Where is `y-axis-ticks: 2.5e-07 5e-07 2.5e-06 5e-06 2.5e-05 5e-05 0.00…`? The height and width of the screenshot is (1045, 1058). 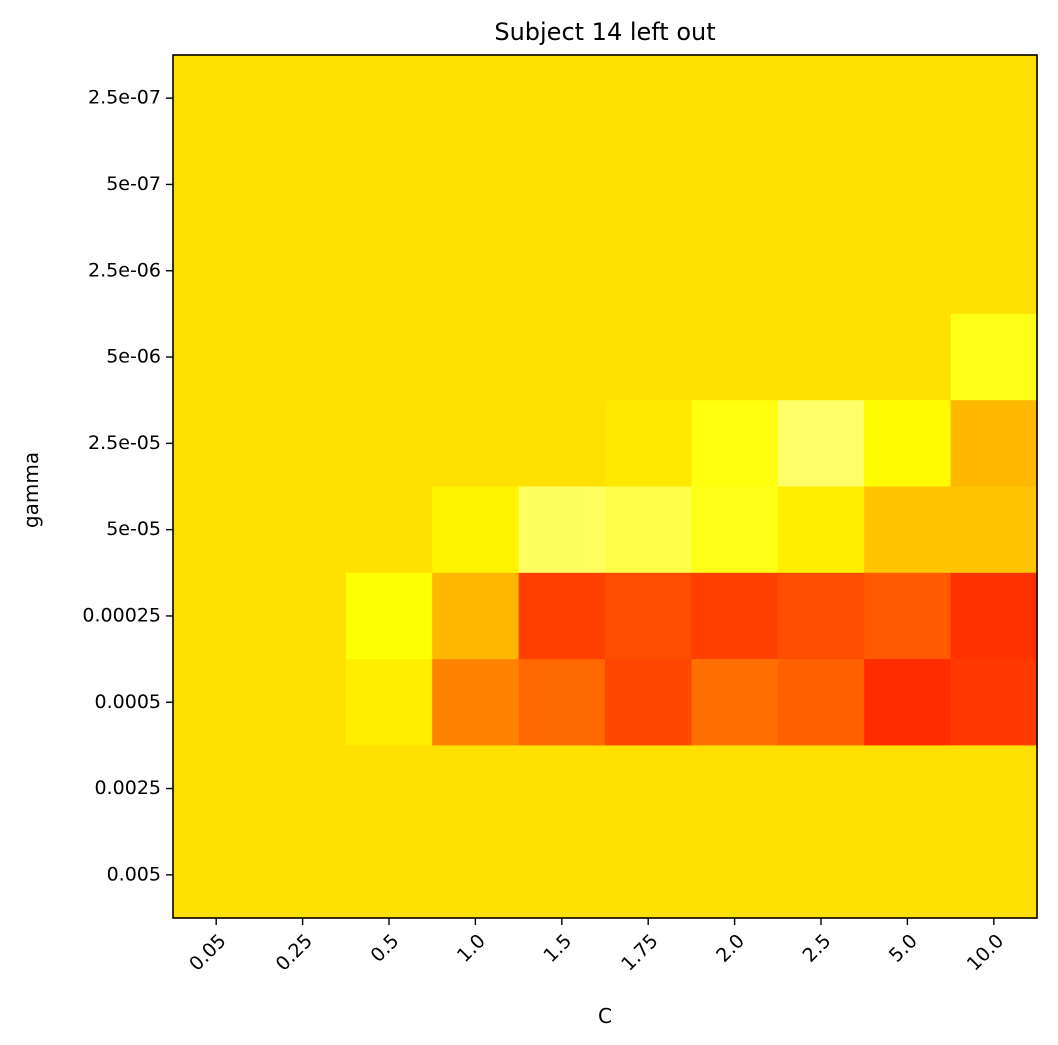 y-axis-ticks: 2.5e-07 5e-07 2.5e-06 5e-06 2.5e-05 5e-05 0.00… is located at coordinates (127, 486).